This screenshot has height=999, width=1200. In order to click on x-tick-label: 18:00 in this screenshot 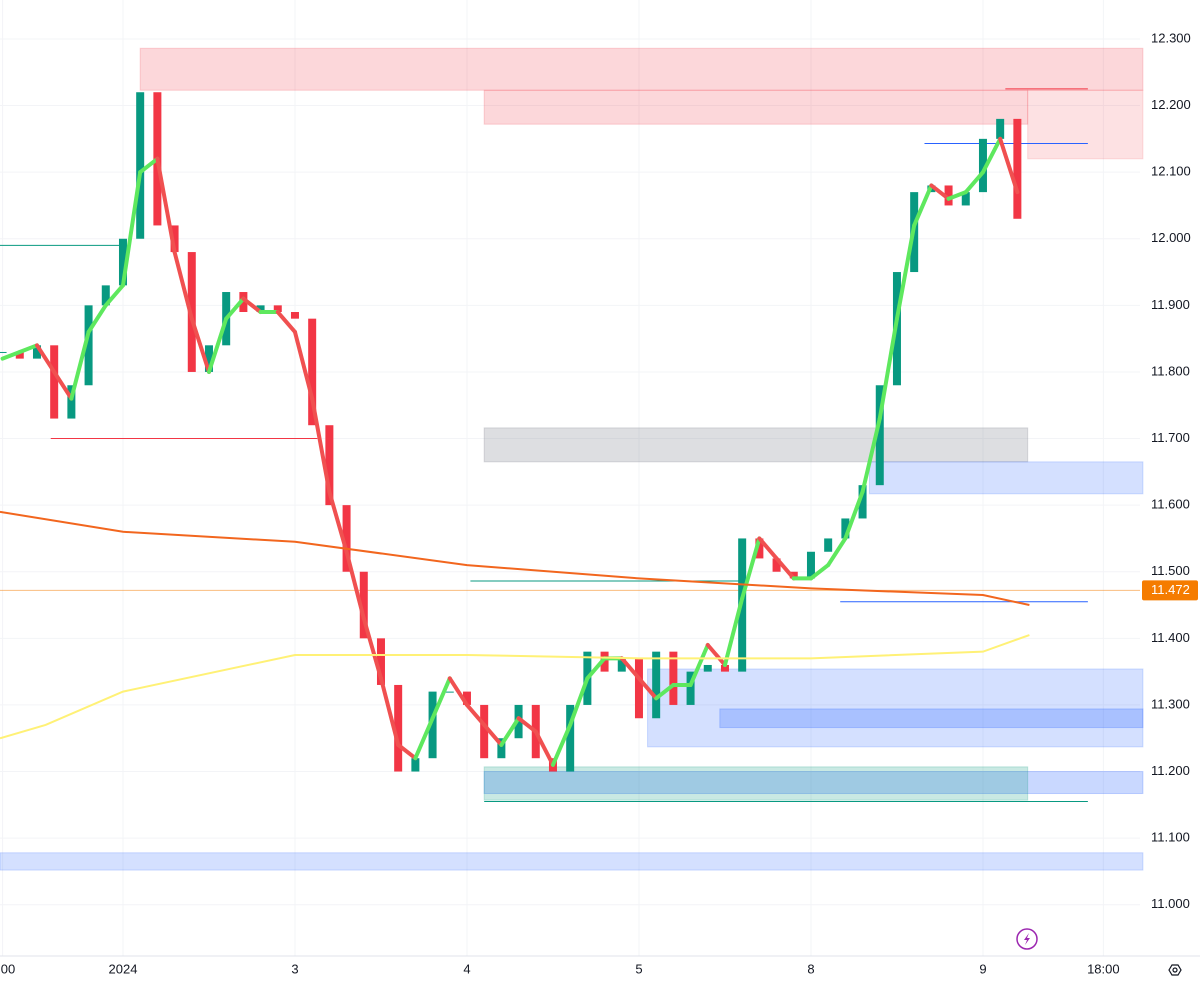, I will do `click(1103, 968)`.